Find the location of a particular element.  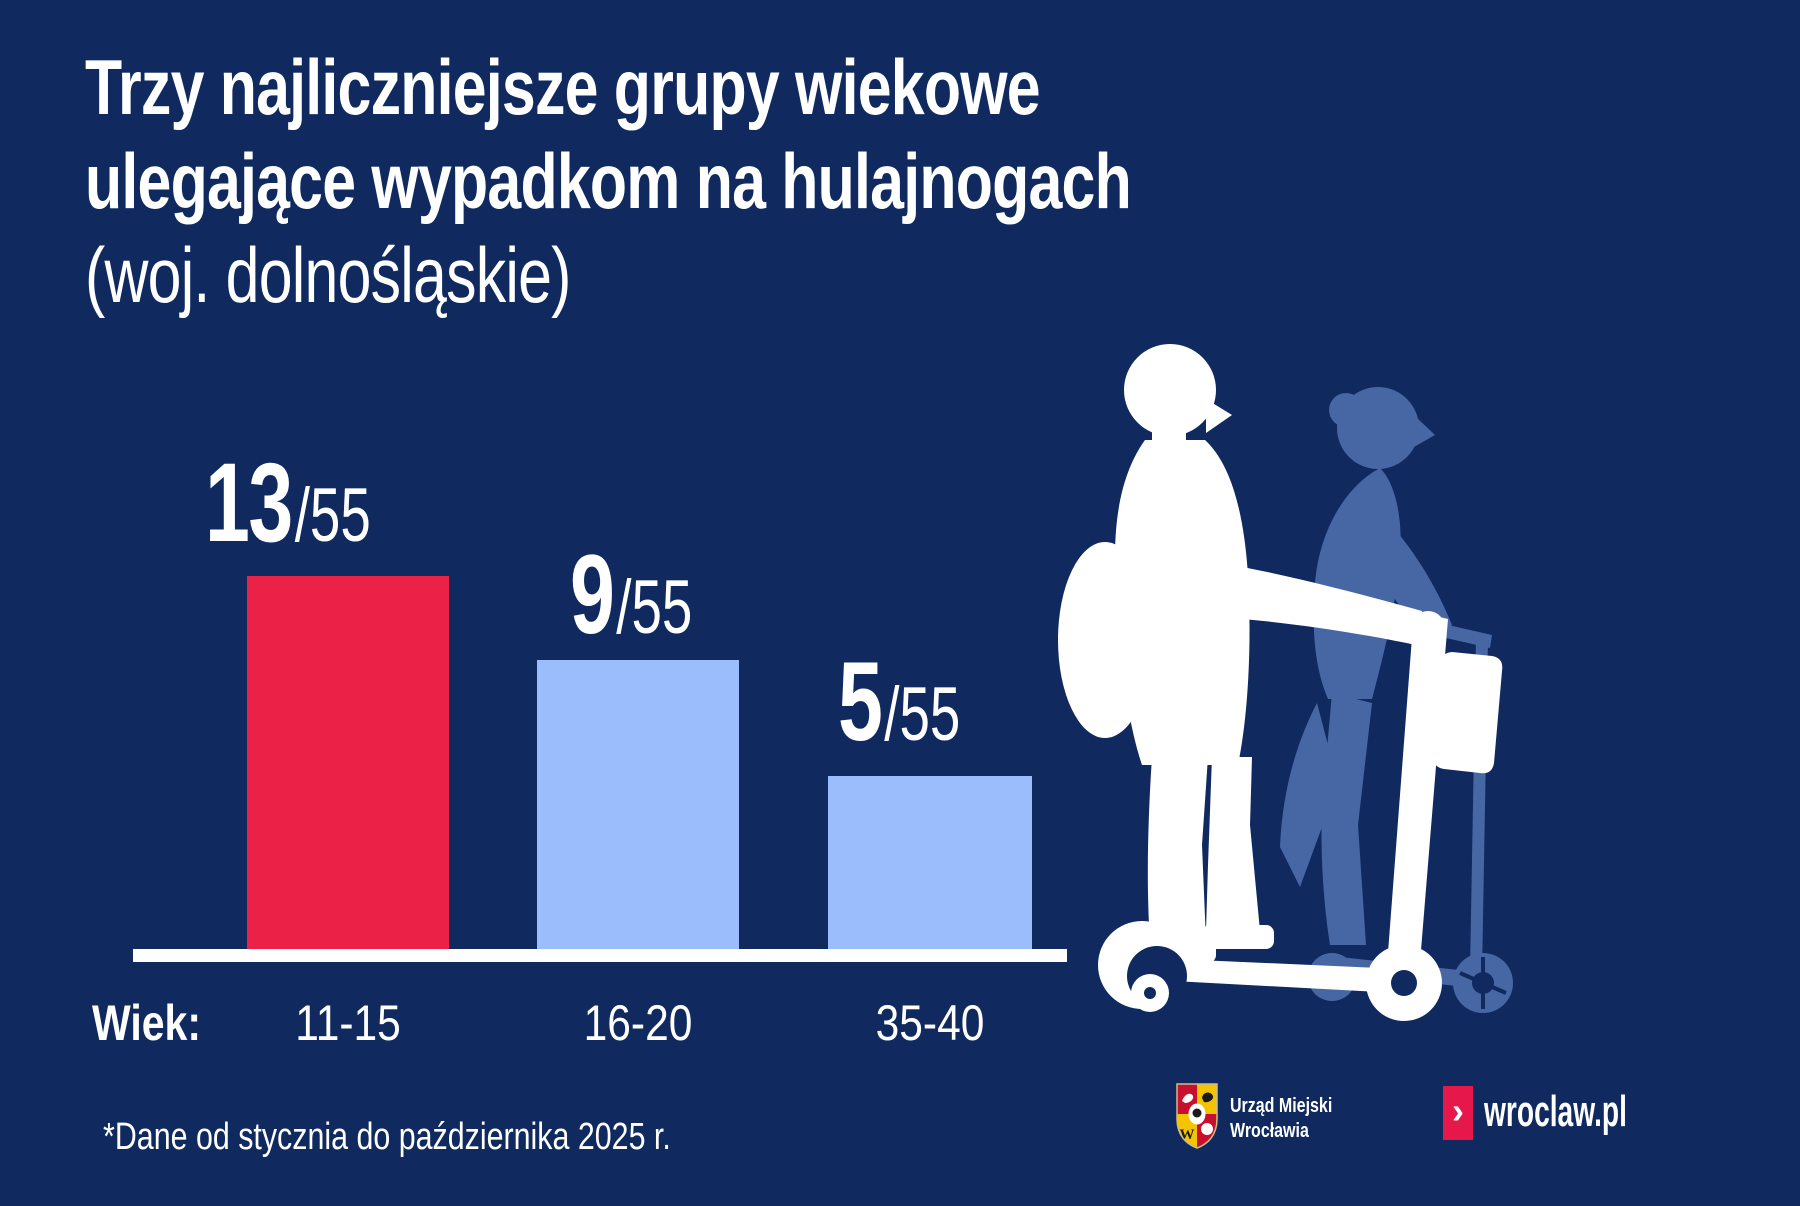

age-tick-35-40: 35-40 is located at coordinates (930, 1023).